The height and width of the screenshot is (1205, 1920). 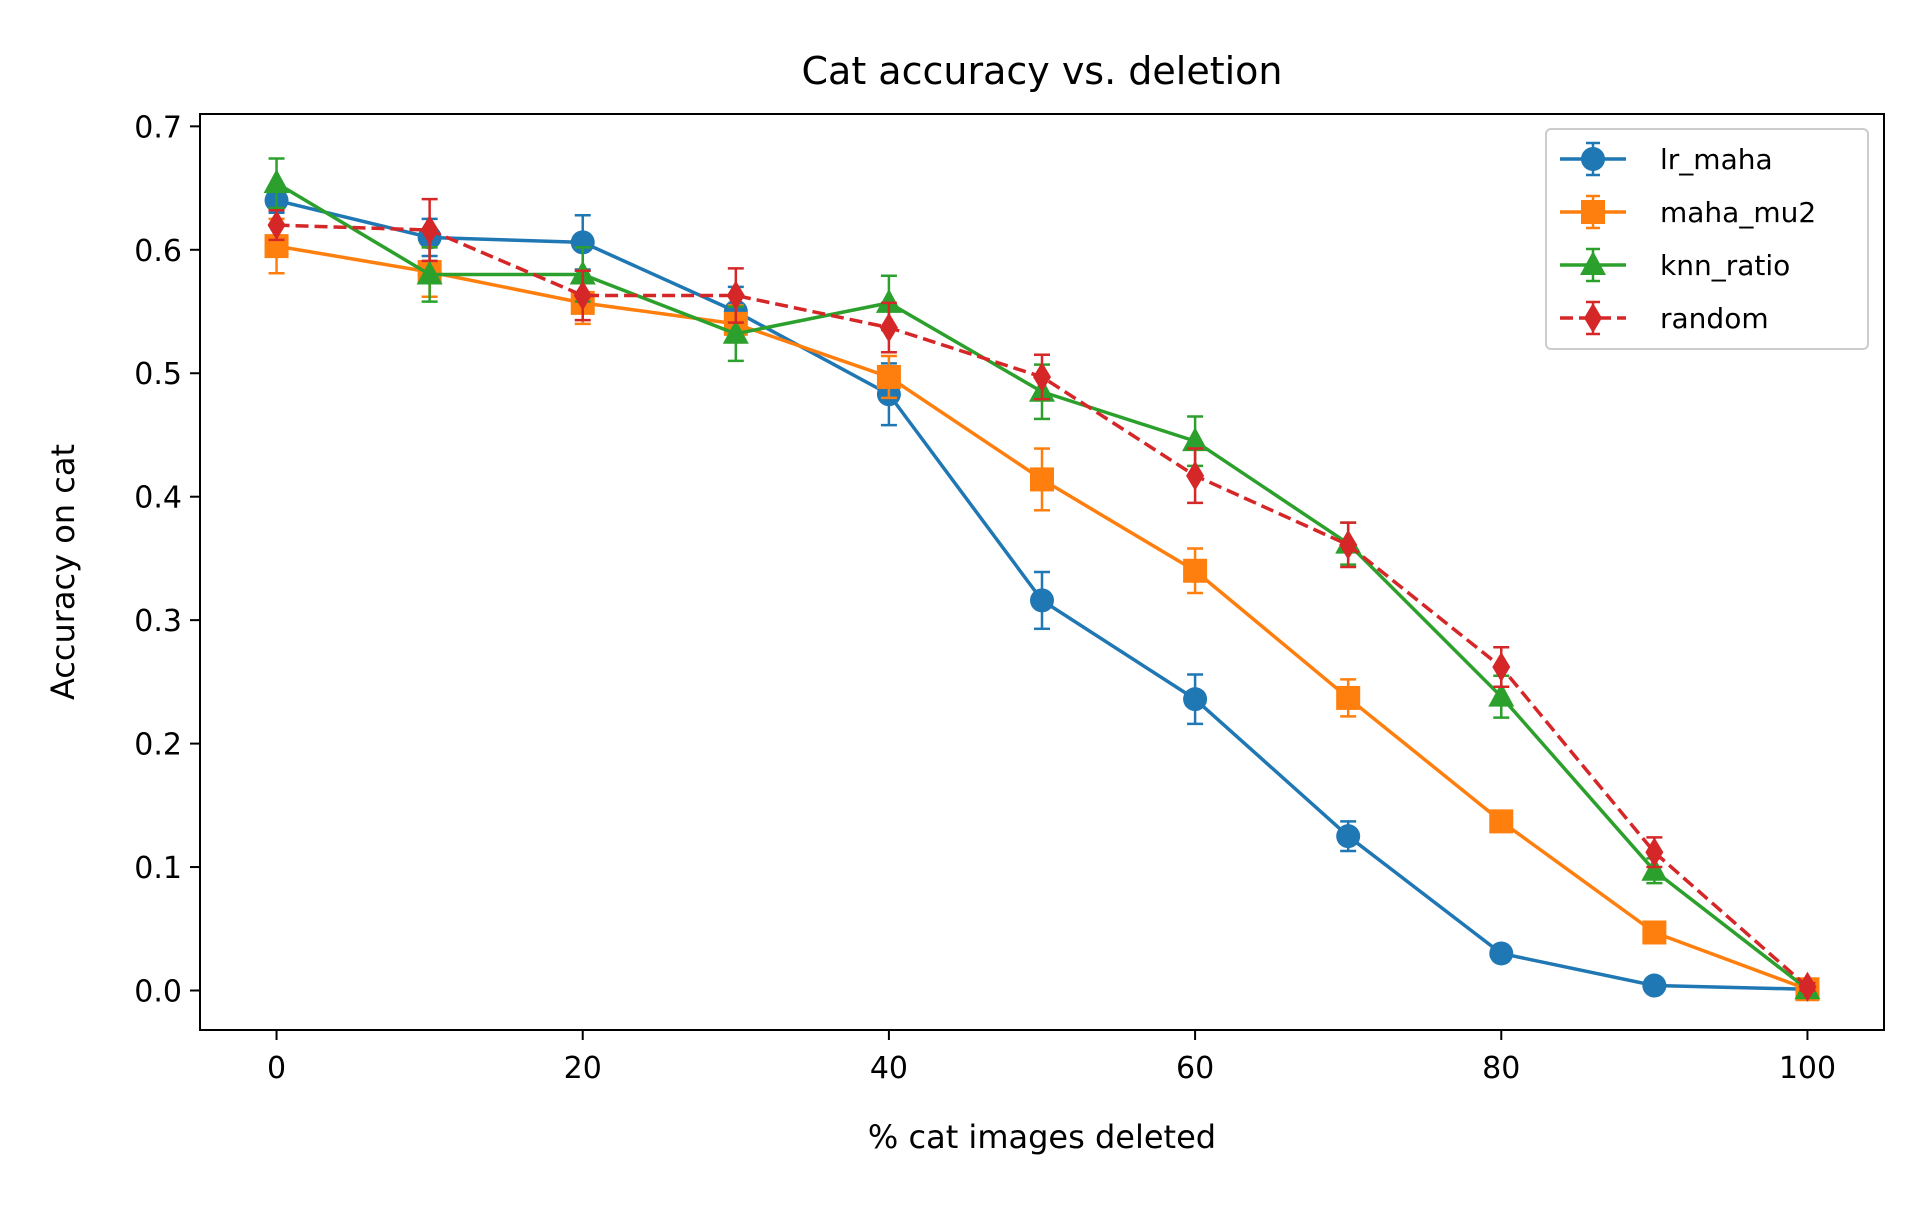 What do you see at coordinates (1707, 239) in the screenshot?
I see `legend-box` at bounding box center [1707, 239].